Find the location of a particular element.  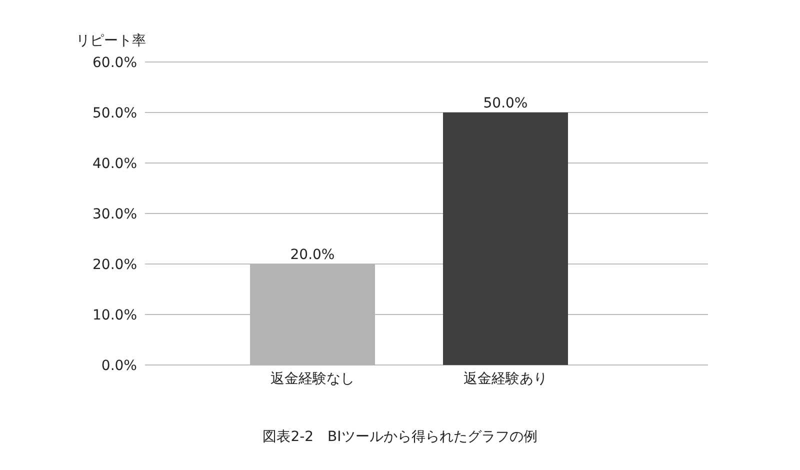

y-tick-label: 50.0% is located at coordinates (114, 113).